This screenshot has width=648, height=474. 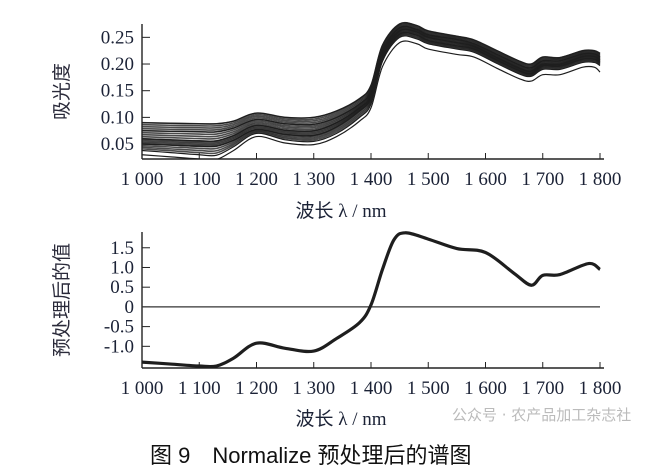 I want to click on y-tick-label: 0.25, so click(x=117, y=37).